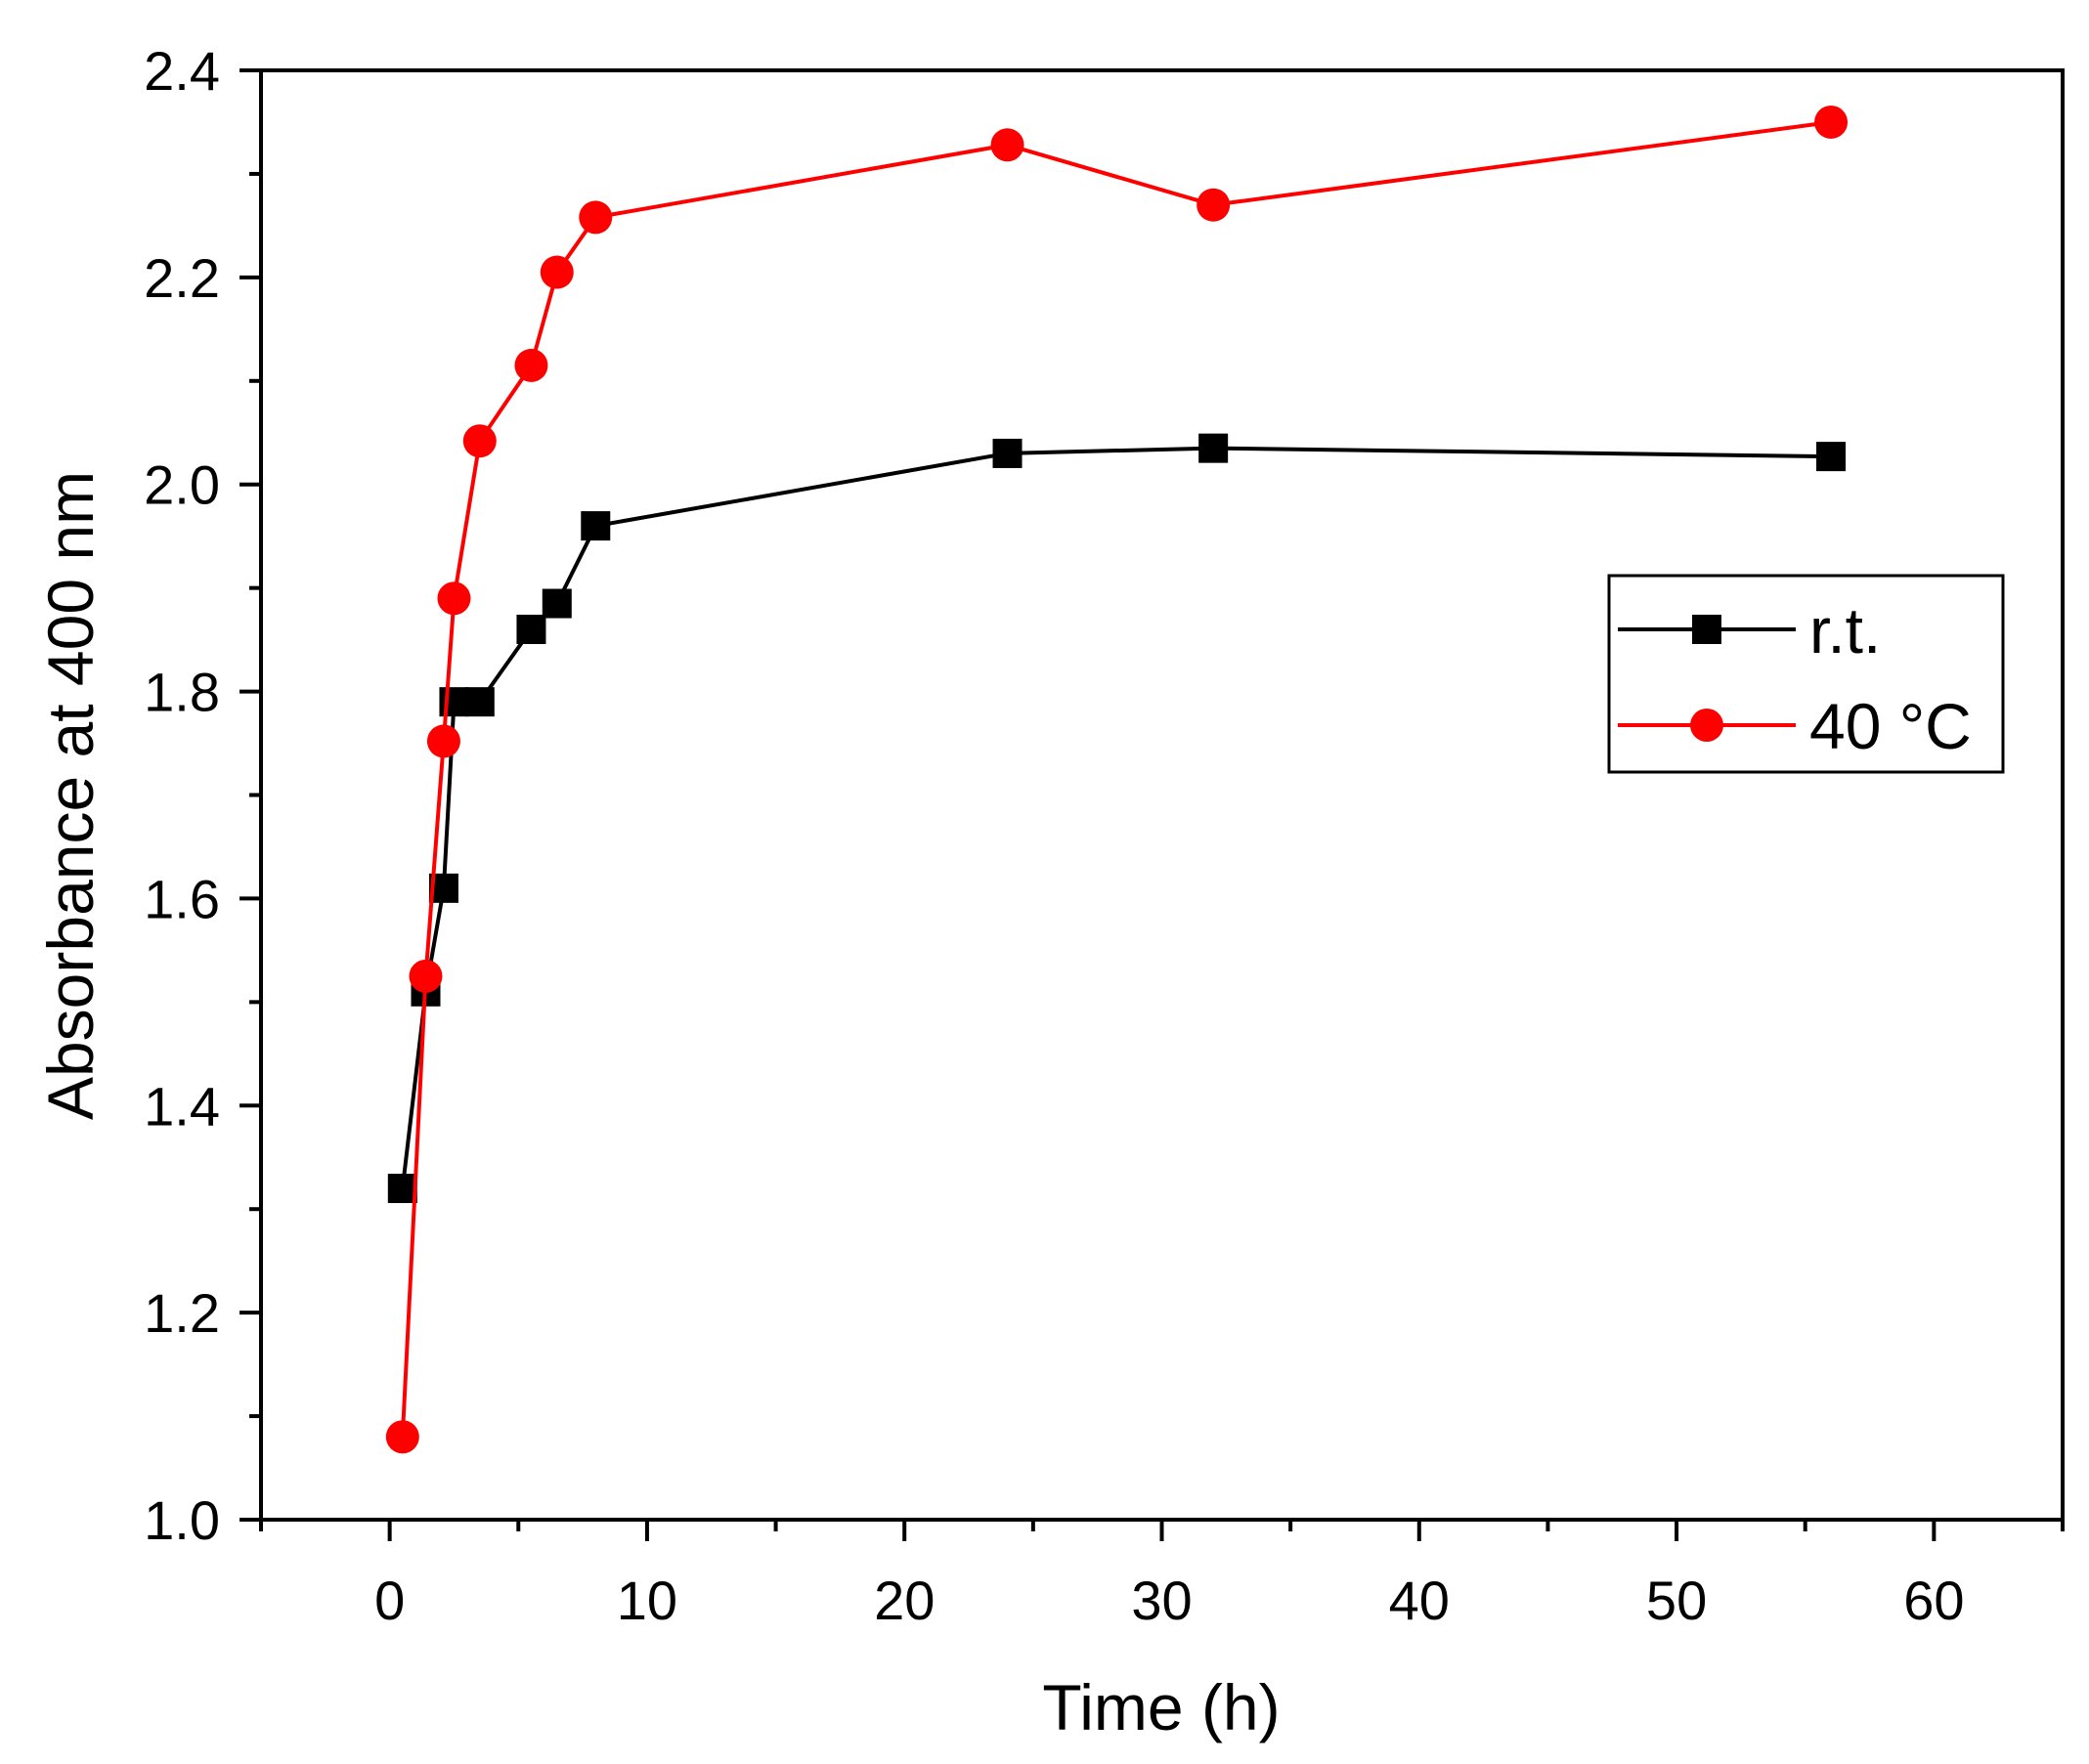 This screenshot has width=2089, height=1764. Describe the element at coordinates (182, 1313) in the screenshot. I see `y-tick-label: 1.2` at that location.